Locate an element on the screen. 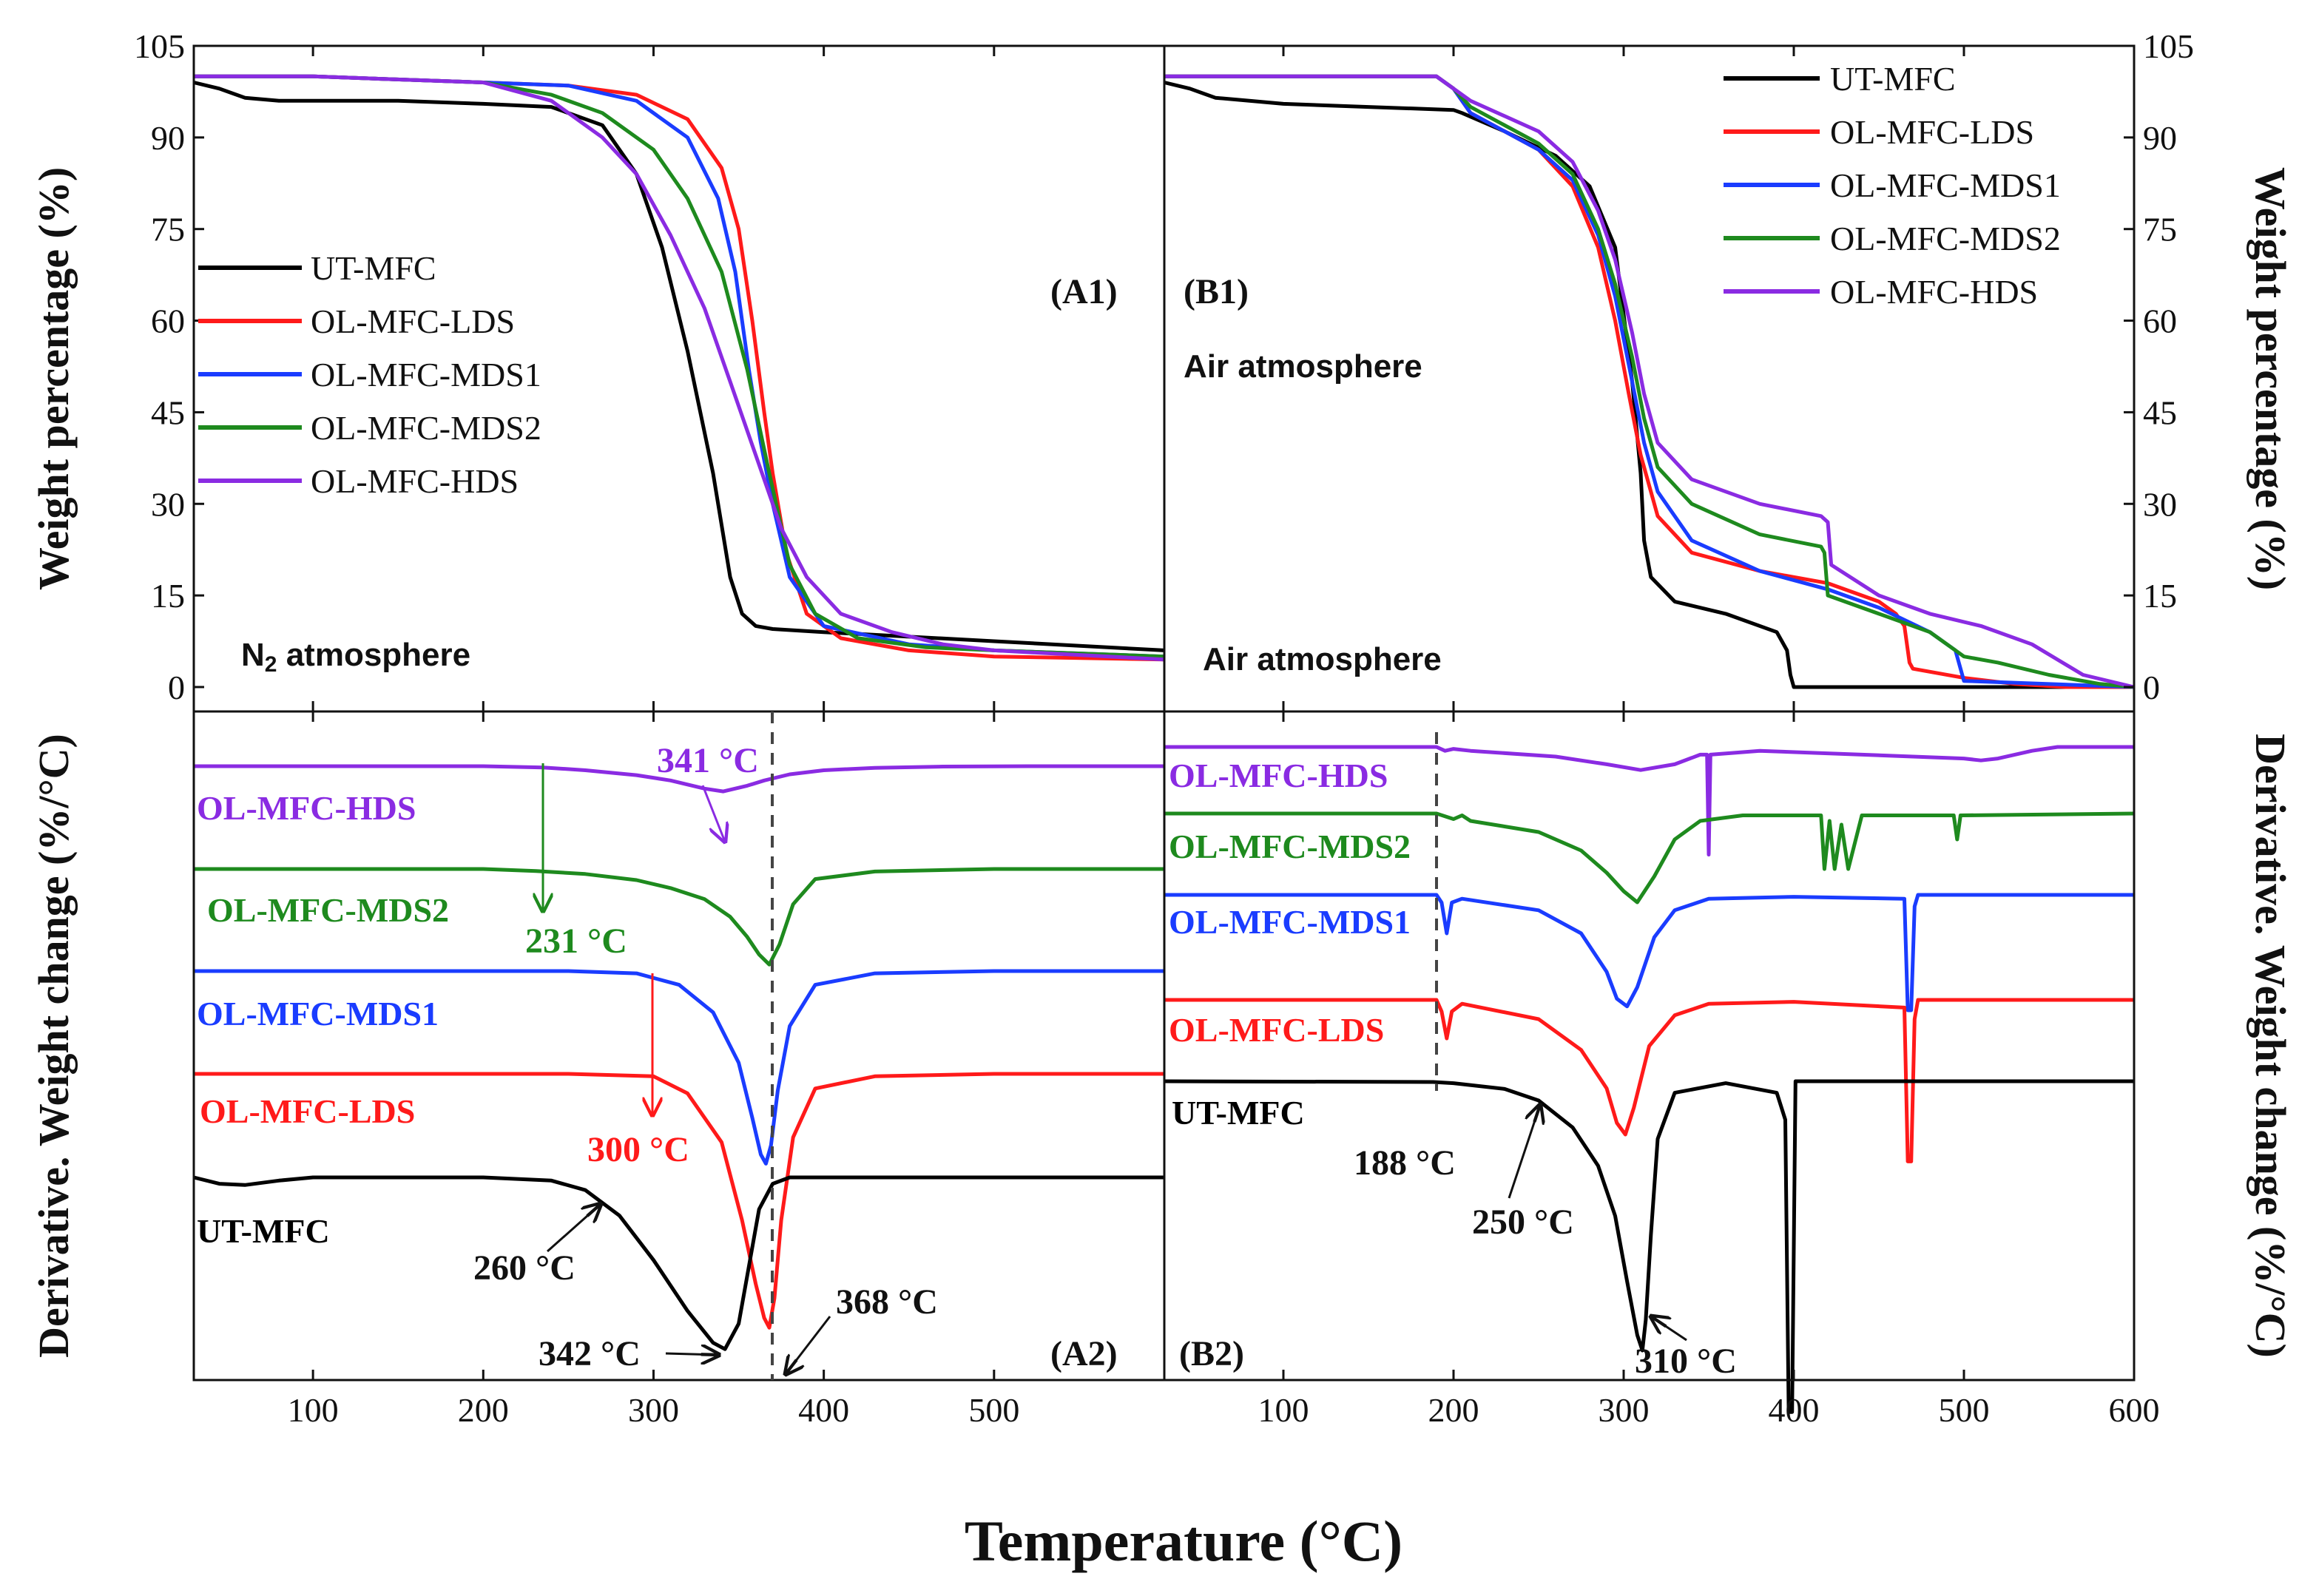 The width and height of the screenshot is (2319, 1596). x-tick-label-A2-400: 400 is located at coordinates (823, 1410).